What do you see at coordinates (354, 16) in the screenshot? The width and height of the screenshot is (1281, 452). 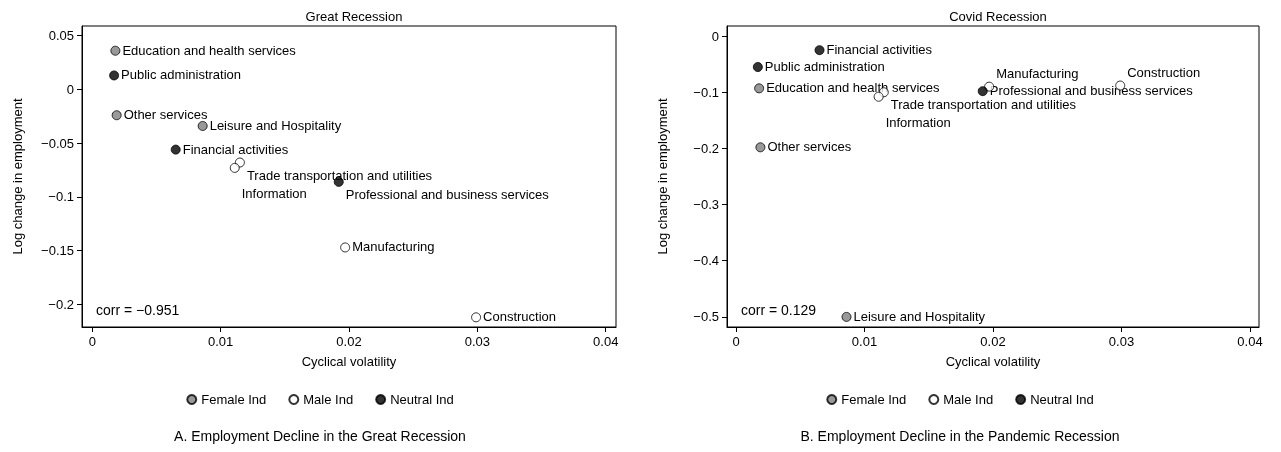 I see `chart-title: Great Recession` at bounding box center [354, 16].